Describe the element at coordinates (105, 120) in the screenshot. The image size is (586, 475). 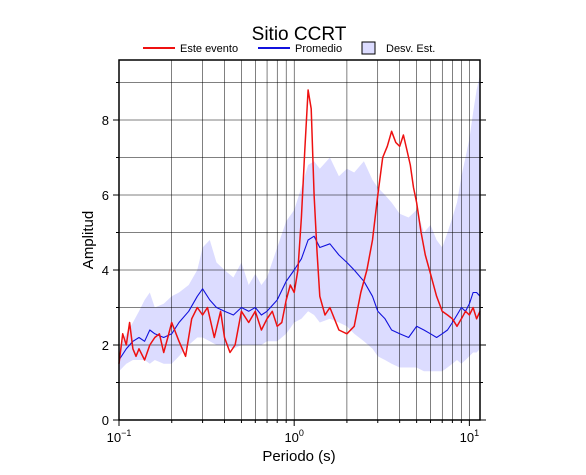
I see `y-tick-label: 8` at that location.